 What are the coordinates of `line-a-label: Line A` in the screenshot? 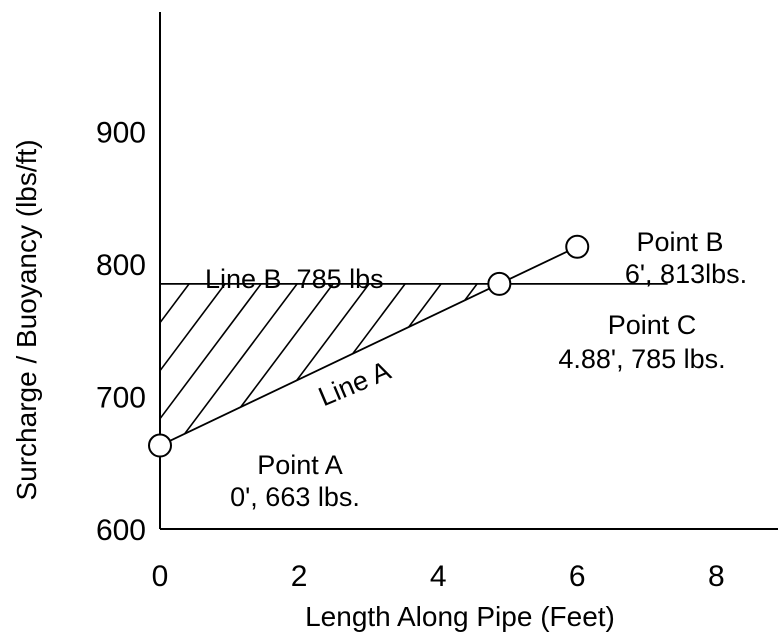 It's located at (354, 383).